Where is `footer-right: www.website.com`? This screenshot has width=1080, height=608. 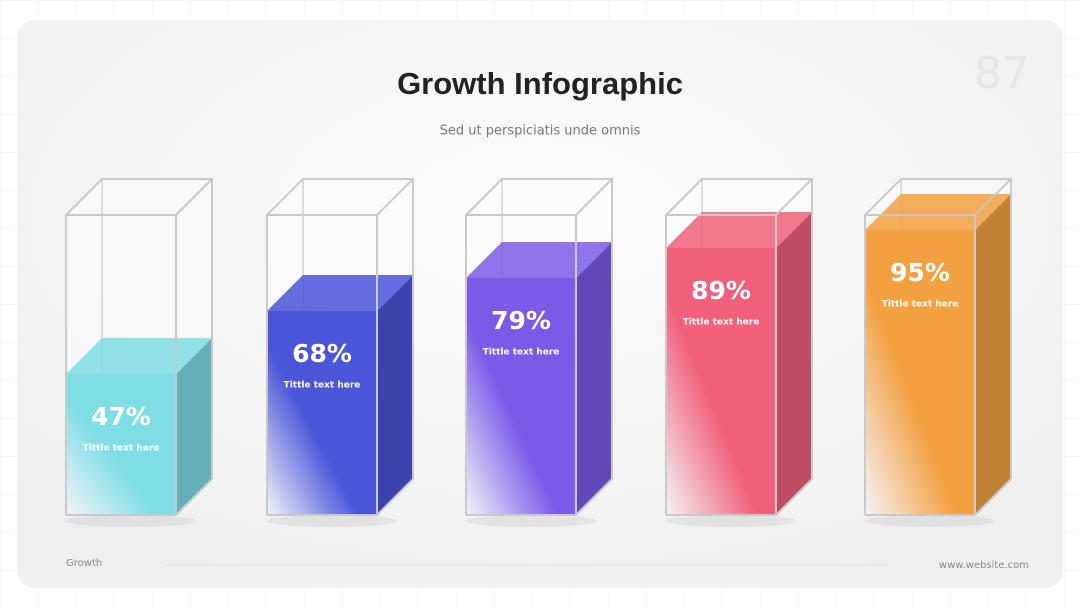 footer-right: www.website.com is located at coordinates (984, 565).